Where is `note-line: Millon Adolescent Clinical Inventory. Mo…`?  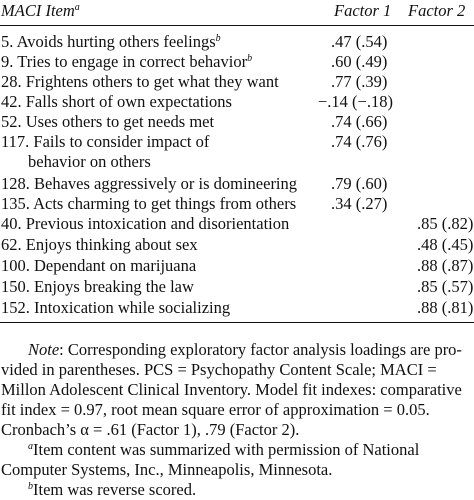 note-line: Millon Adolescent Clinical Inventory. Mo… is located at coordinates (231, 389).